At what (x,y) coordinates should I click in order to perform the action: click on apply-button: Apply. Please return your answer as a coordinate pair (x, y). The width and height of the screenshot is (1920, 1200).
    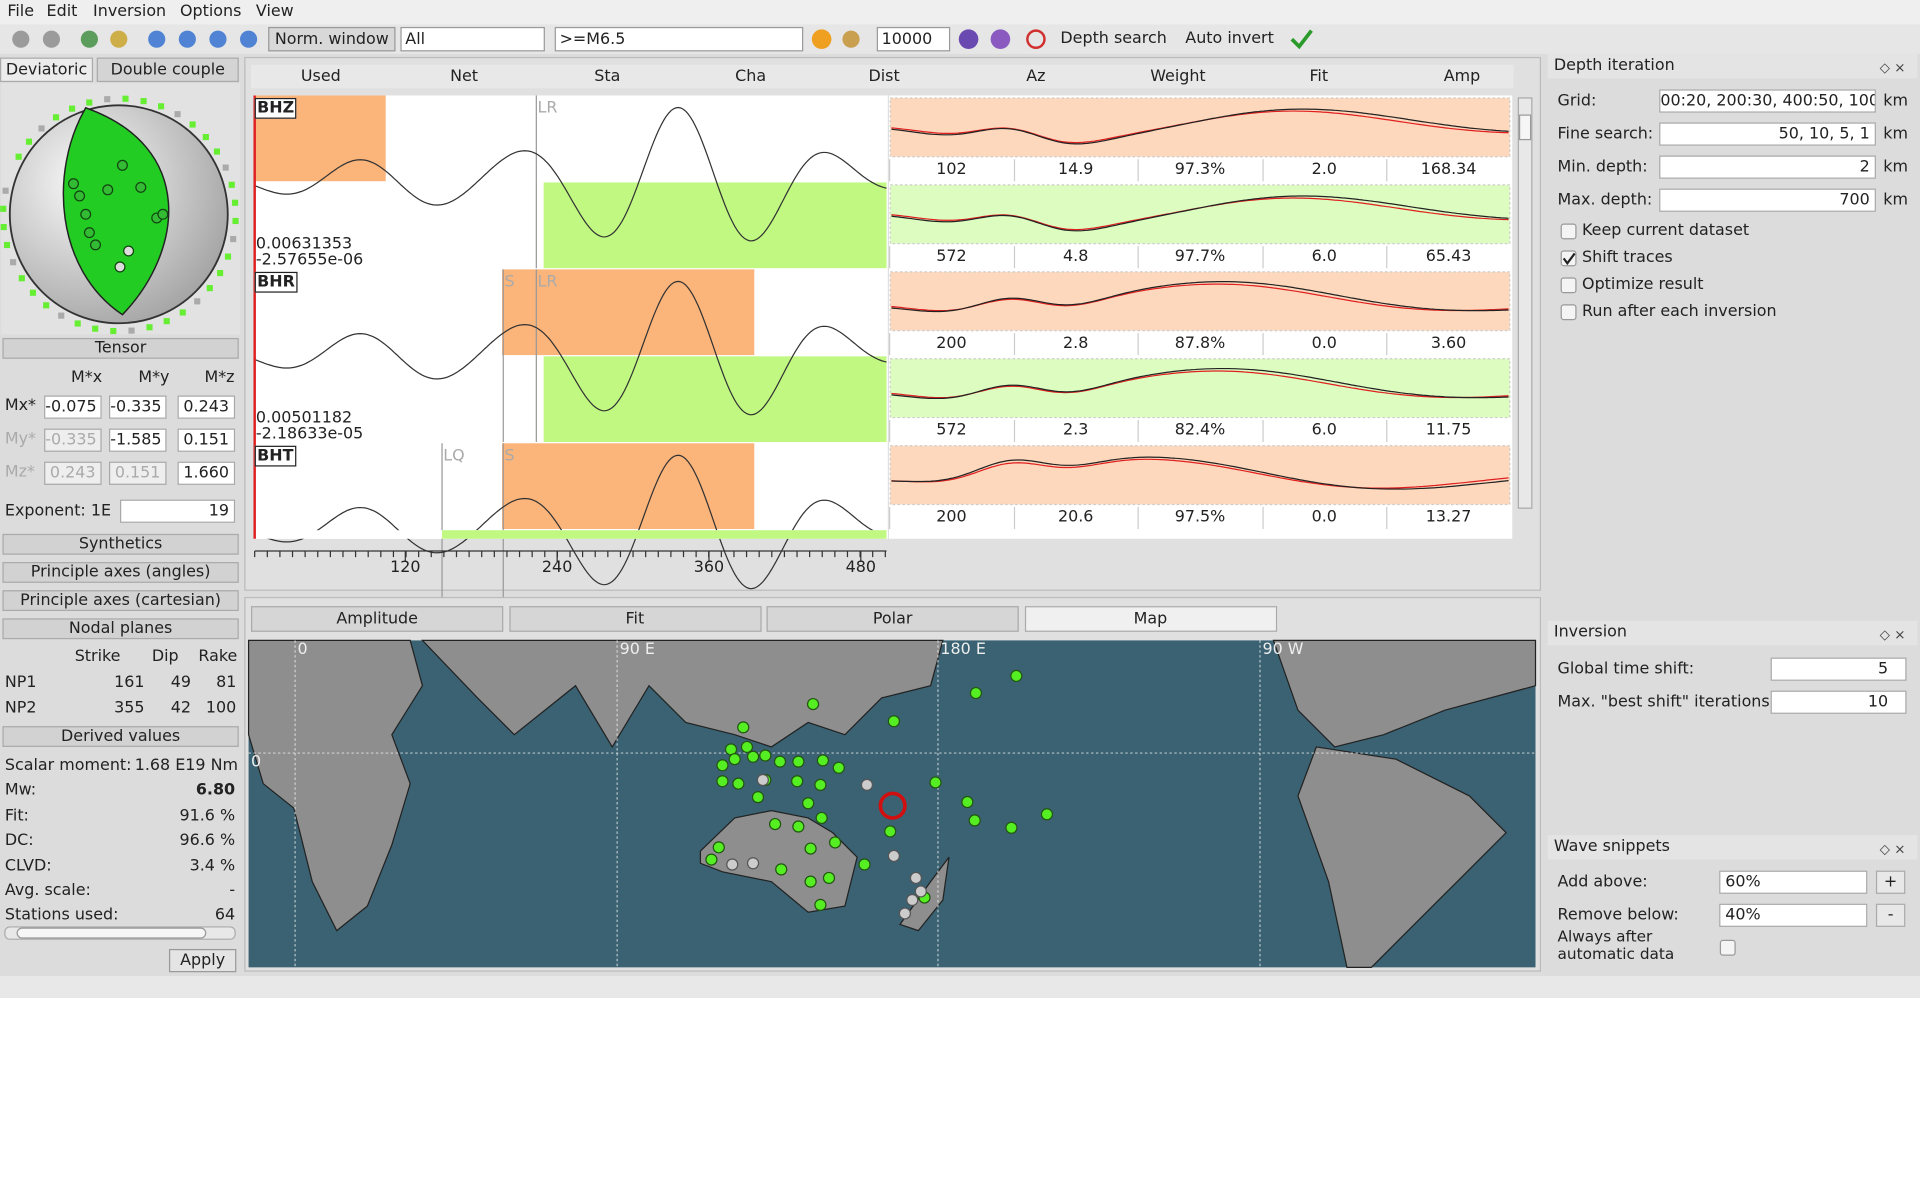
    Looking at the image, I should click on (202, 960).